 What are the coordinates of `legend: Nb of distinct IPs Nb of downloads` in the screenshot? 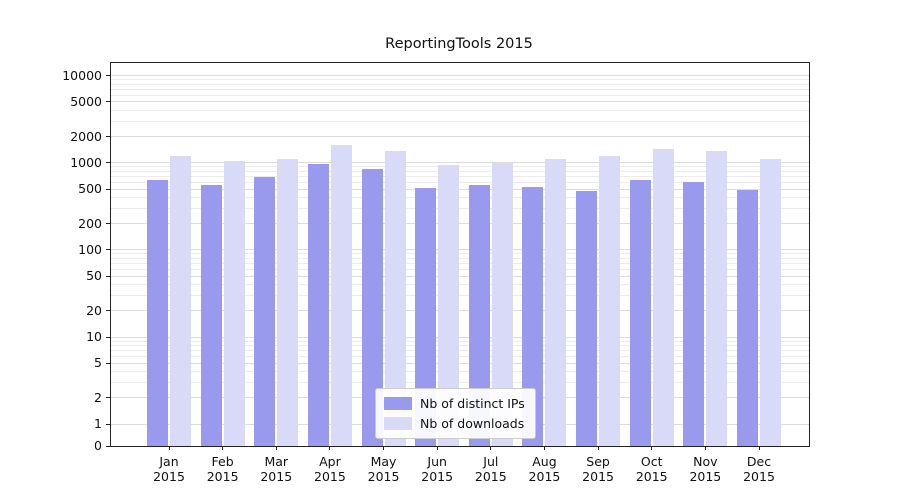 It's located at (455, 413).